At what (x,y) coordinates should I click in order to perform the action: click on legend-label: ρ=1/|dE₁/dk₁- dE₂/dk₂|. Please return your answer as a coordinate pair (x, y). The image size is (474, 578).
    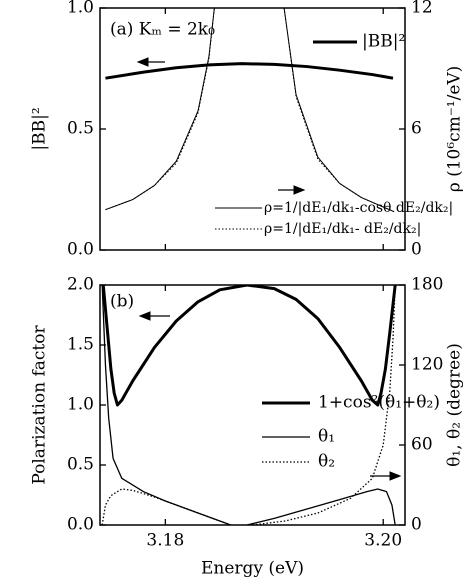
    Looking at the image, I should click on (342, 229).